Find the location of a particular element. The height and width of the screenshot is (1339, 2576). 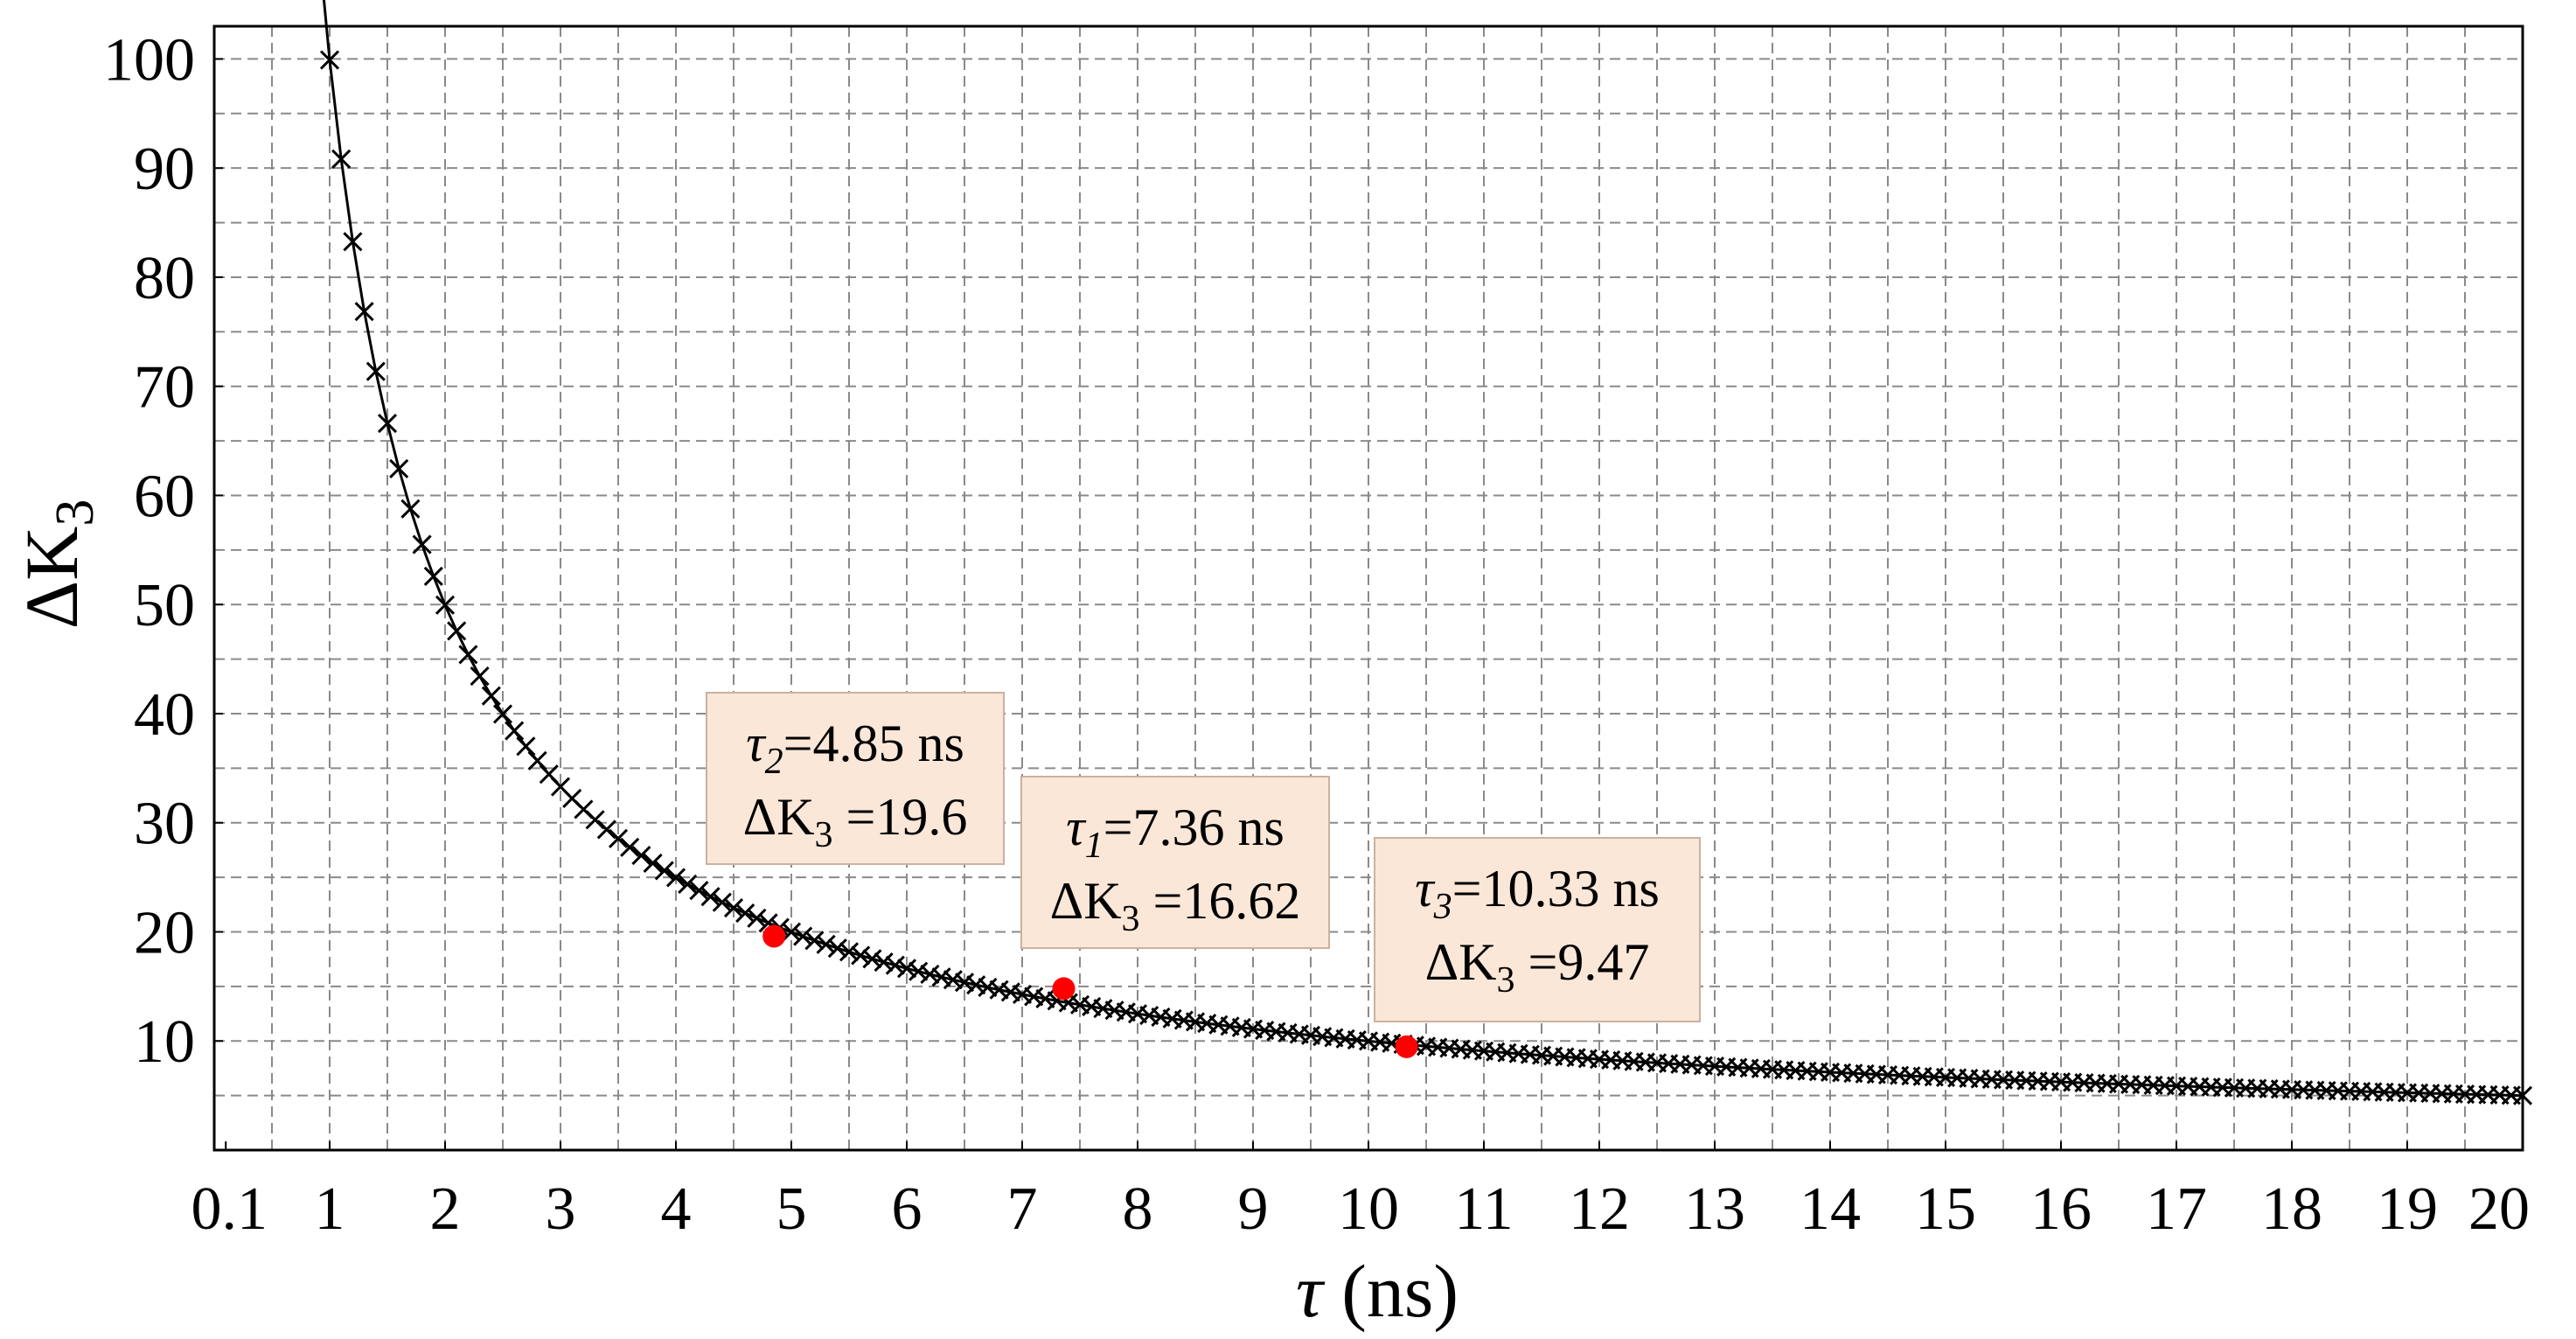

annotation-dk-symbol: ΔK is located at coordinates (1086, 901).